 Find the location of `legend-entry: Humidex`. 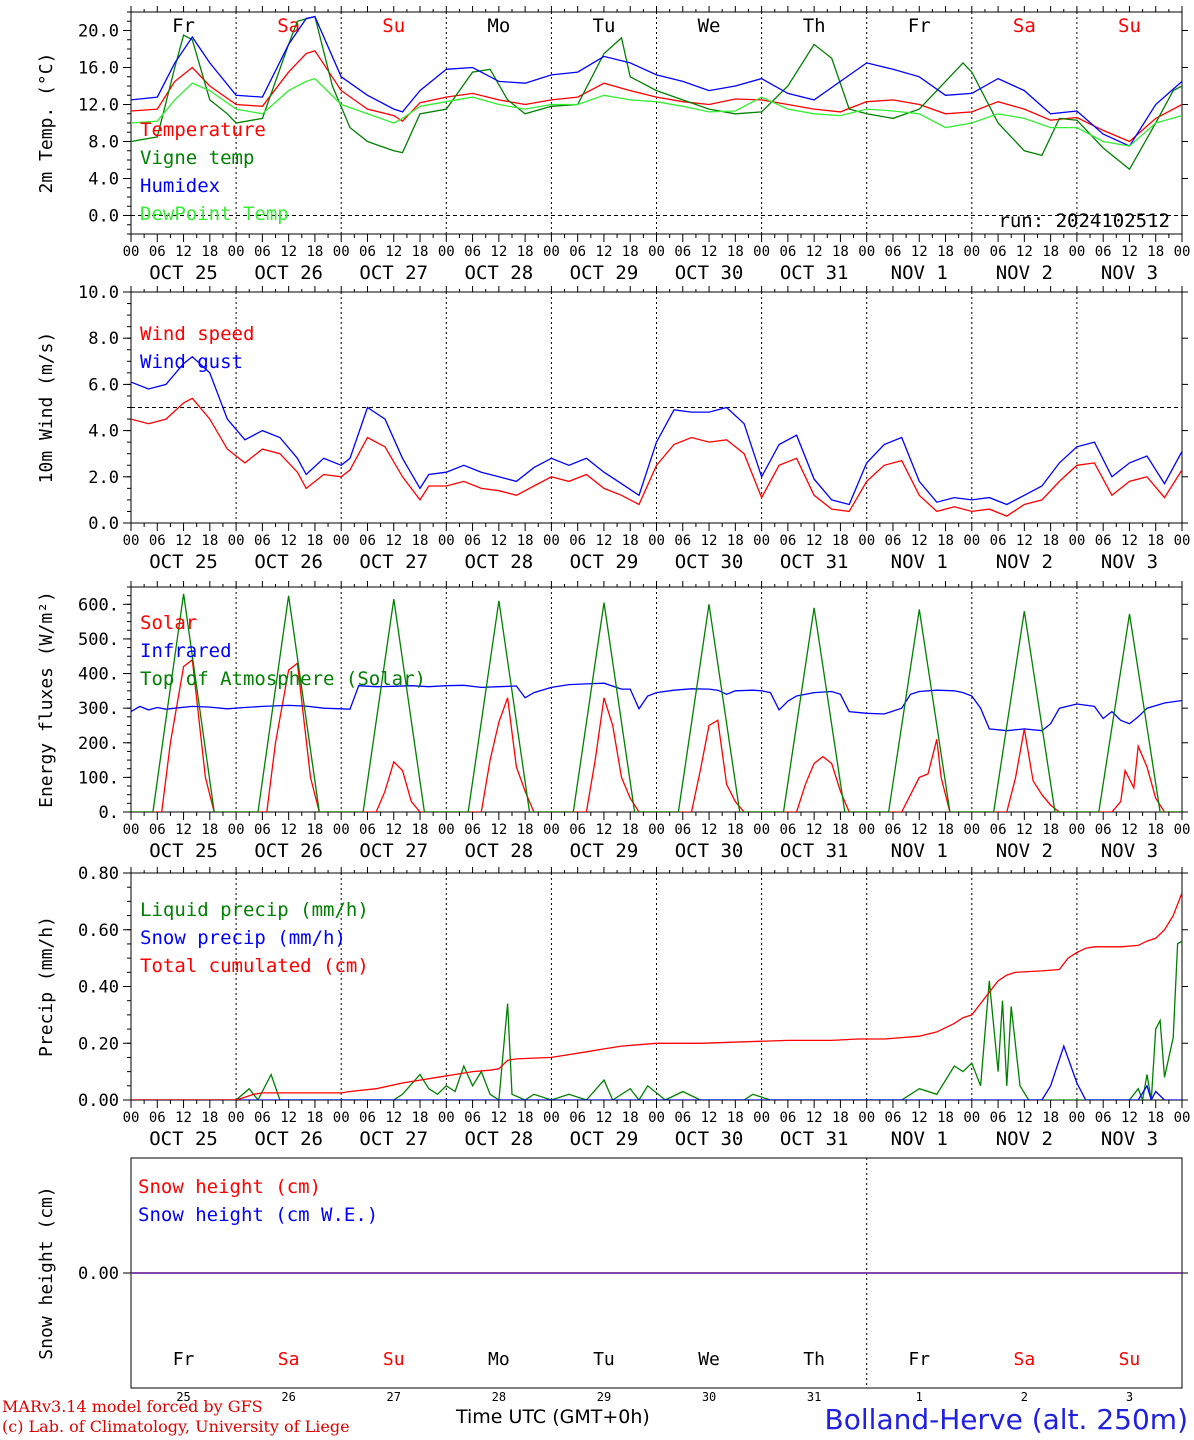

legend-entry: Humidex is located at coordinates (180, 186).